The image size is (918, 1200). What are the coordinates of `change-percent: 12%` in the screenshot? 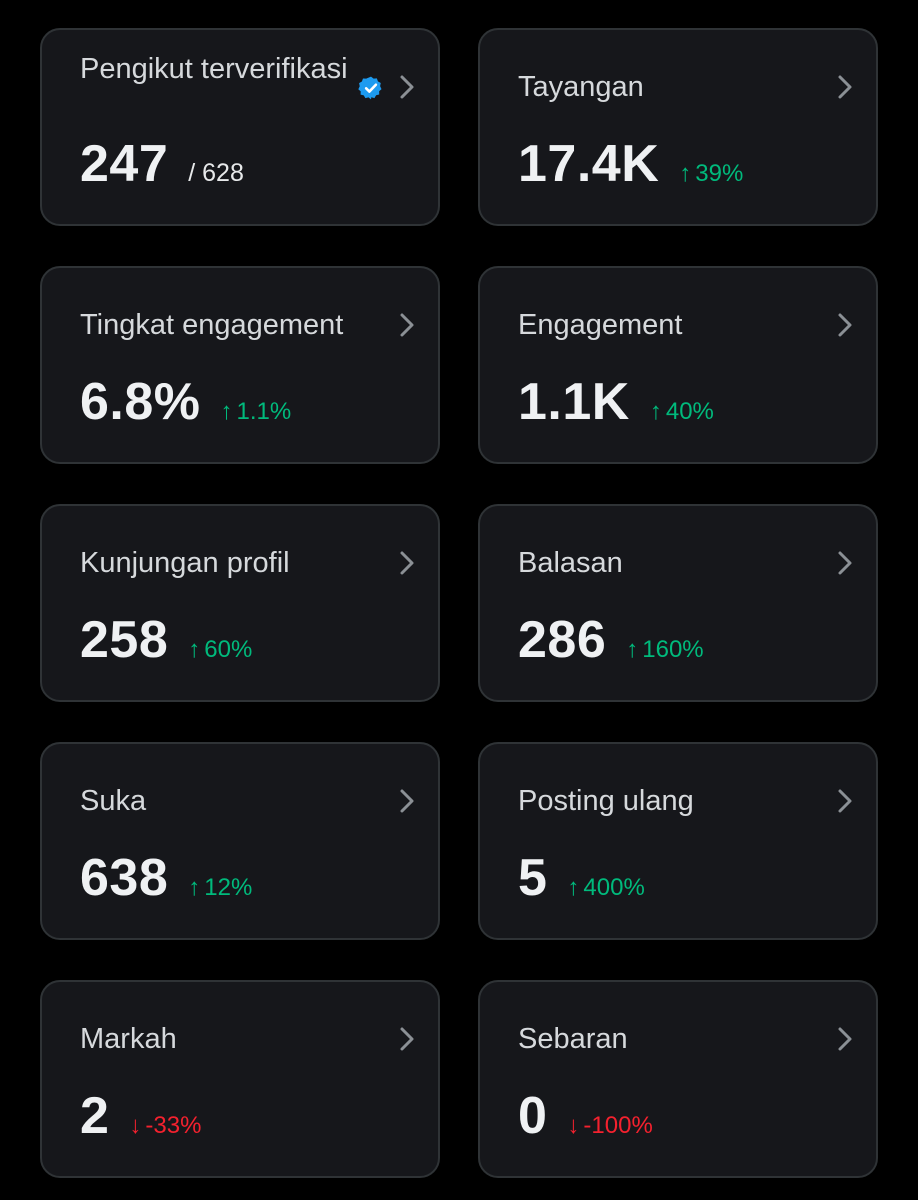 It's located at (228, 887).